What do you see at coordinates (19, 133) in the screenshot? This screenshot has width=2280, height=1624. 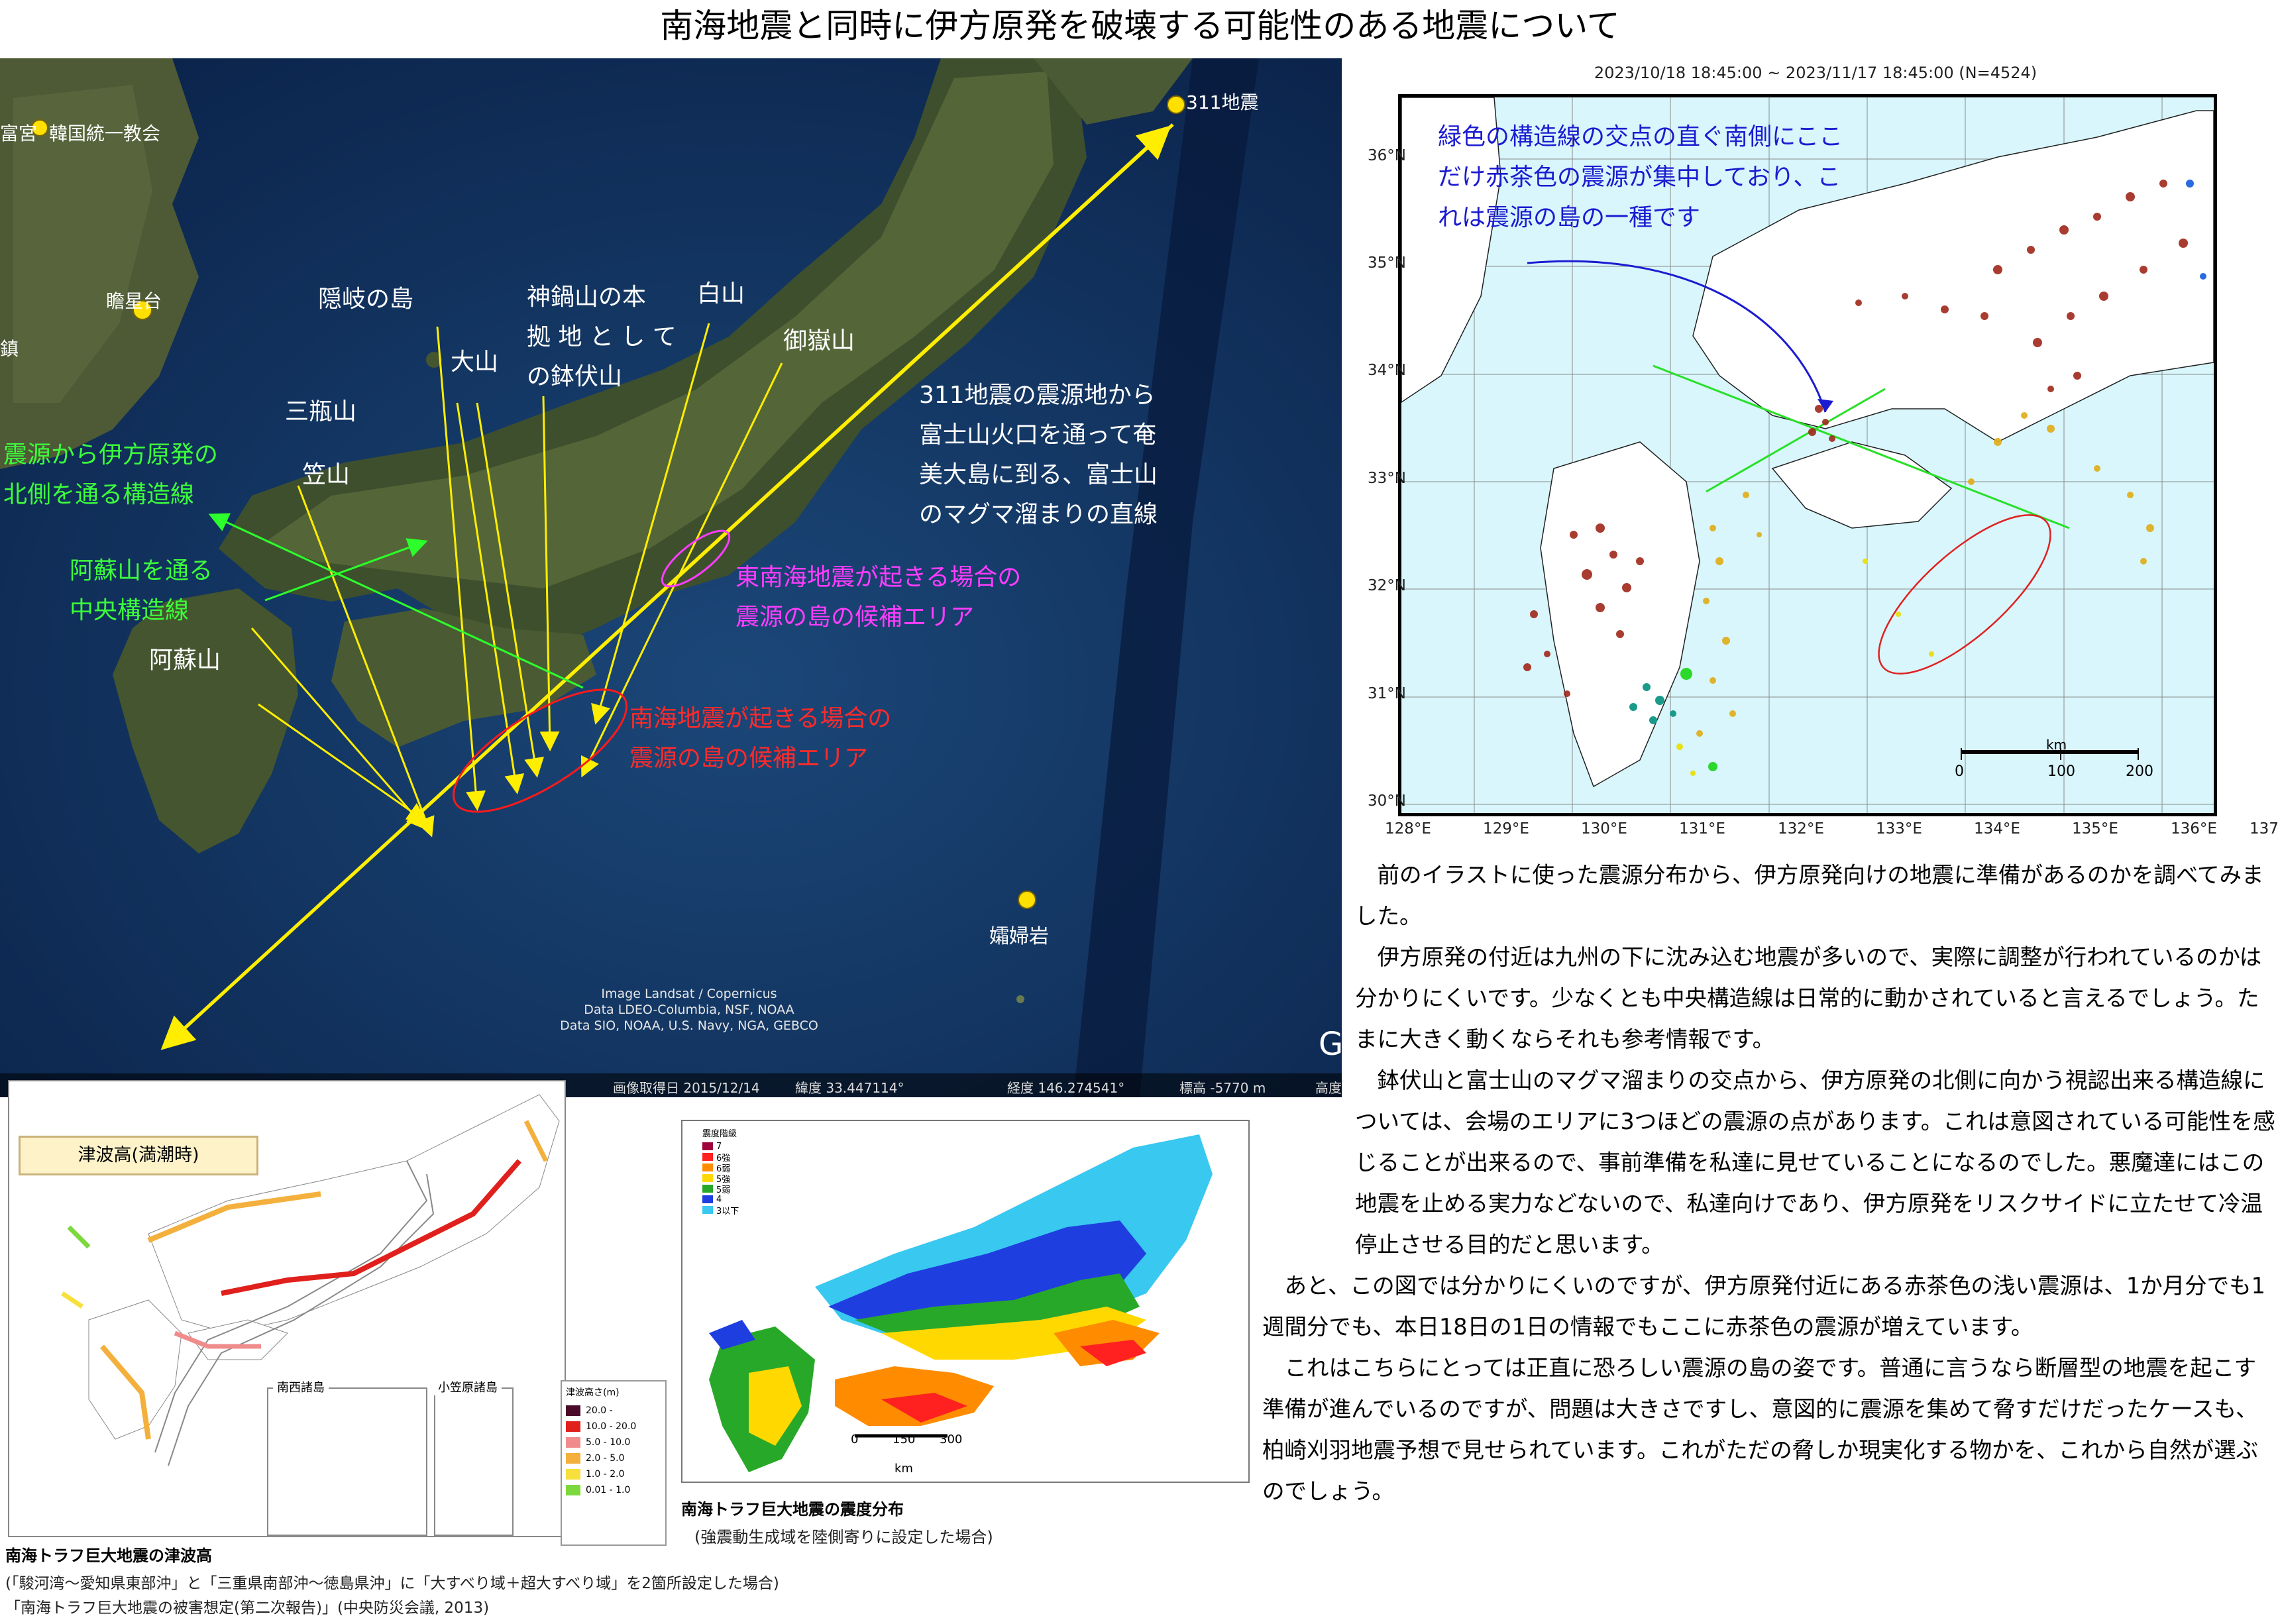 I see `label-korea-pin: 富宮` at bounding box center [19, 133].